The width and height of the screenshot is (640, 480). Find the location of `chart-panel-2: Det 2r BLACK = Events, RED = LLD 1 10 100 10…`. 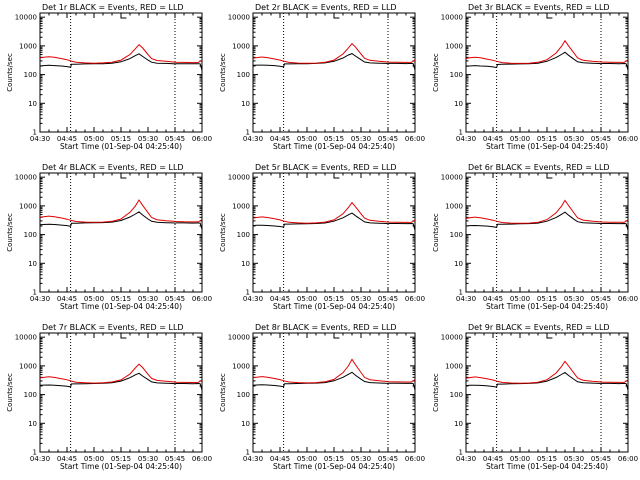

chart-panel-2: Det 2r BLACK = Events, RED = LLD 1 10 100 10… is located at coordinates (322, 77).